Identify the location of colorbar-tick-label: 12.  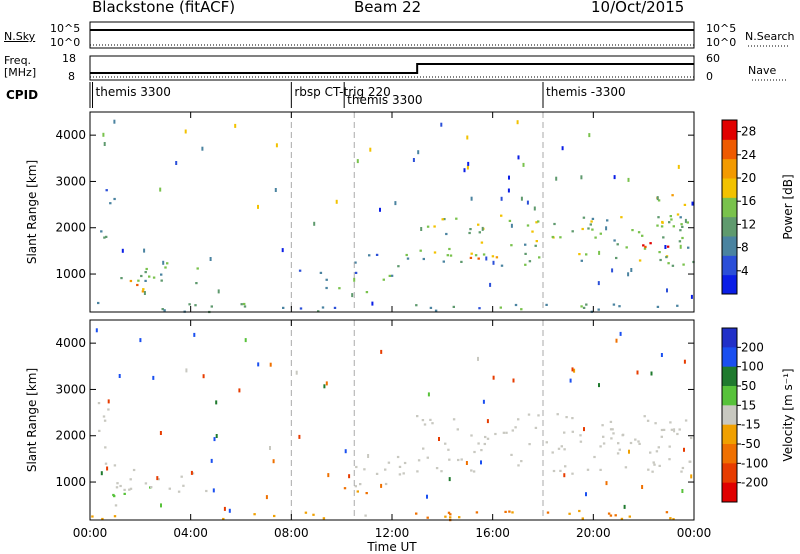
(748, 224).